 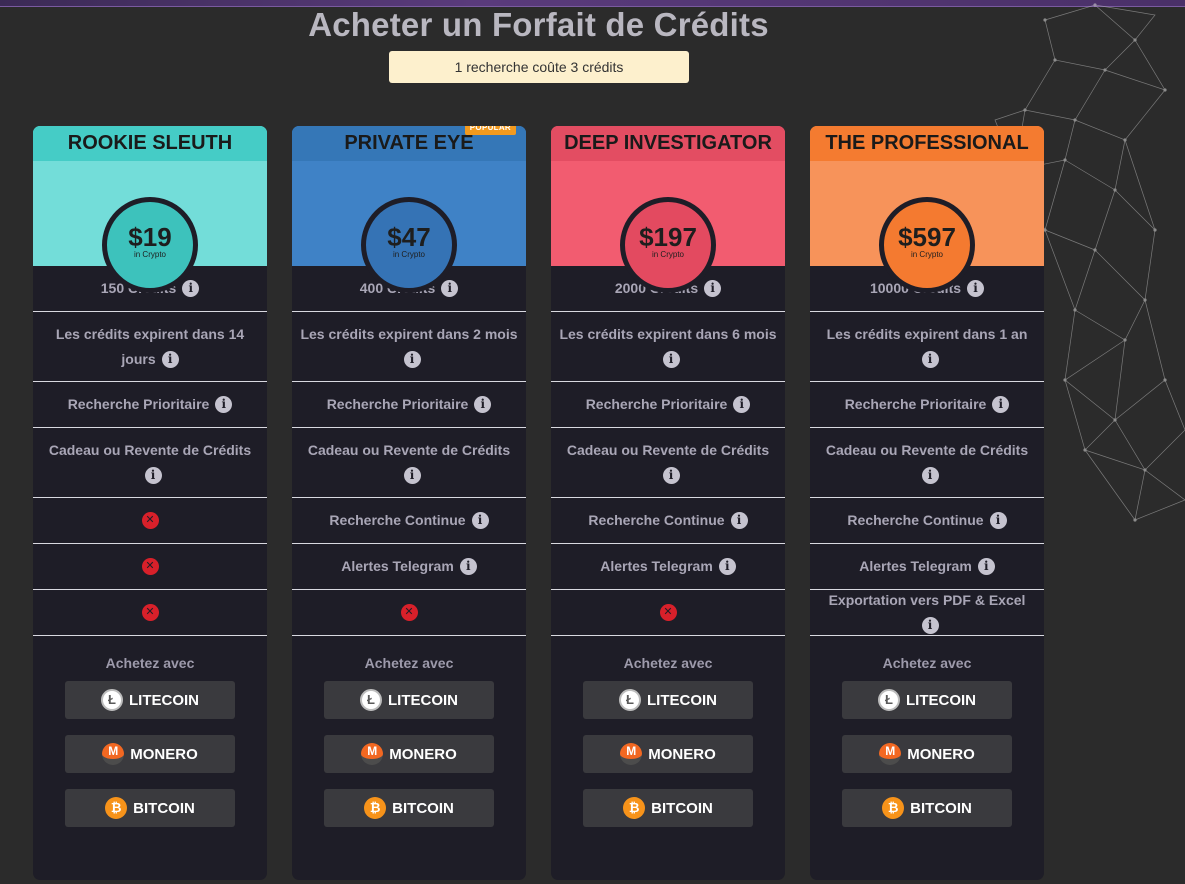 What do you see at coordinates (490, 130) in the screenshot?
I see `popular-badge: POPULAR` at bounding box center [490, 130].